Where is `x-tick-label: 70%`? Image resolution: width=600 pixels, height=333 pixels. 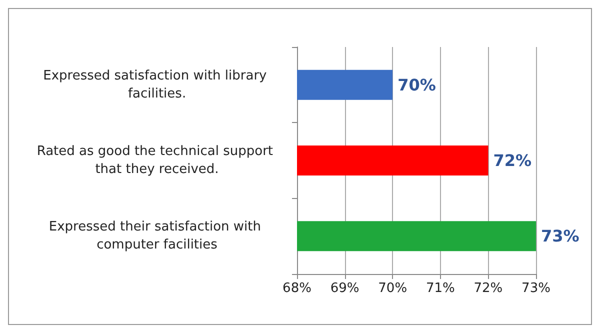 x-tick-label: 70% is located at coordinates (393, 288).